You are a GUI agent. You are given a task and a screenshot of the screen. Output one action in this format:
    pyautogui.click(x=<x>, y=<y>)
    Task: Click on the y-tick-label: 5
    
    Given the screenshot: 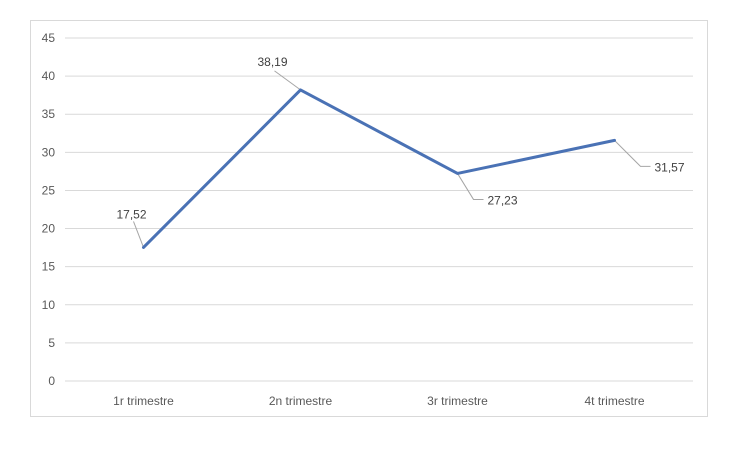 What is the action you would take?
    pyautogui.click(x=51, y=343)
    